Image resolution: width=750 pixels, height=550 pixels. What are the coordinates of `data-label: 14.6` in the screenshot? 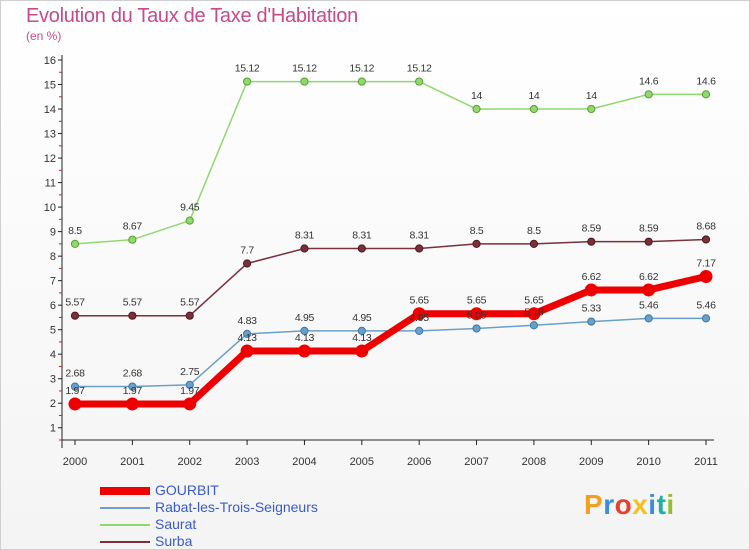 It's located at (649, 81).